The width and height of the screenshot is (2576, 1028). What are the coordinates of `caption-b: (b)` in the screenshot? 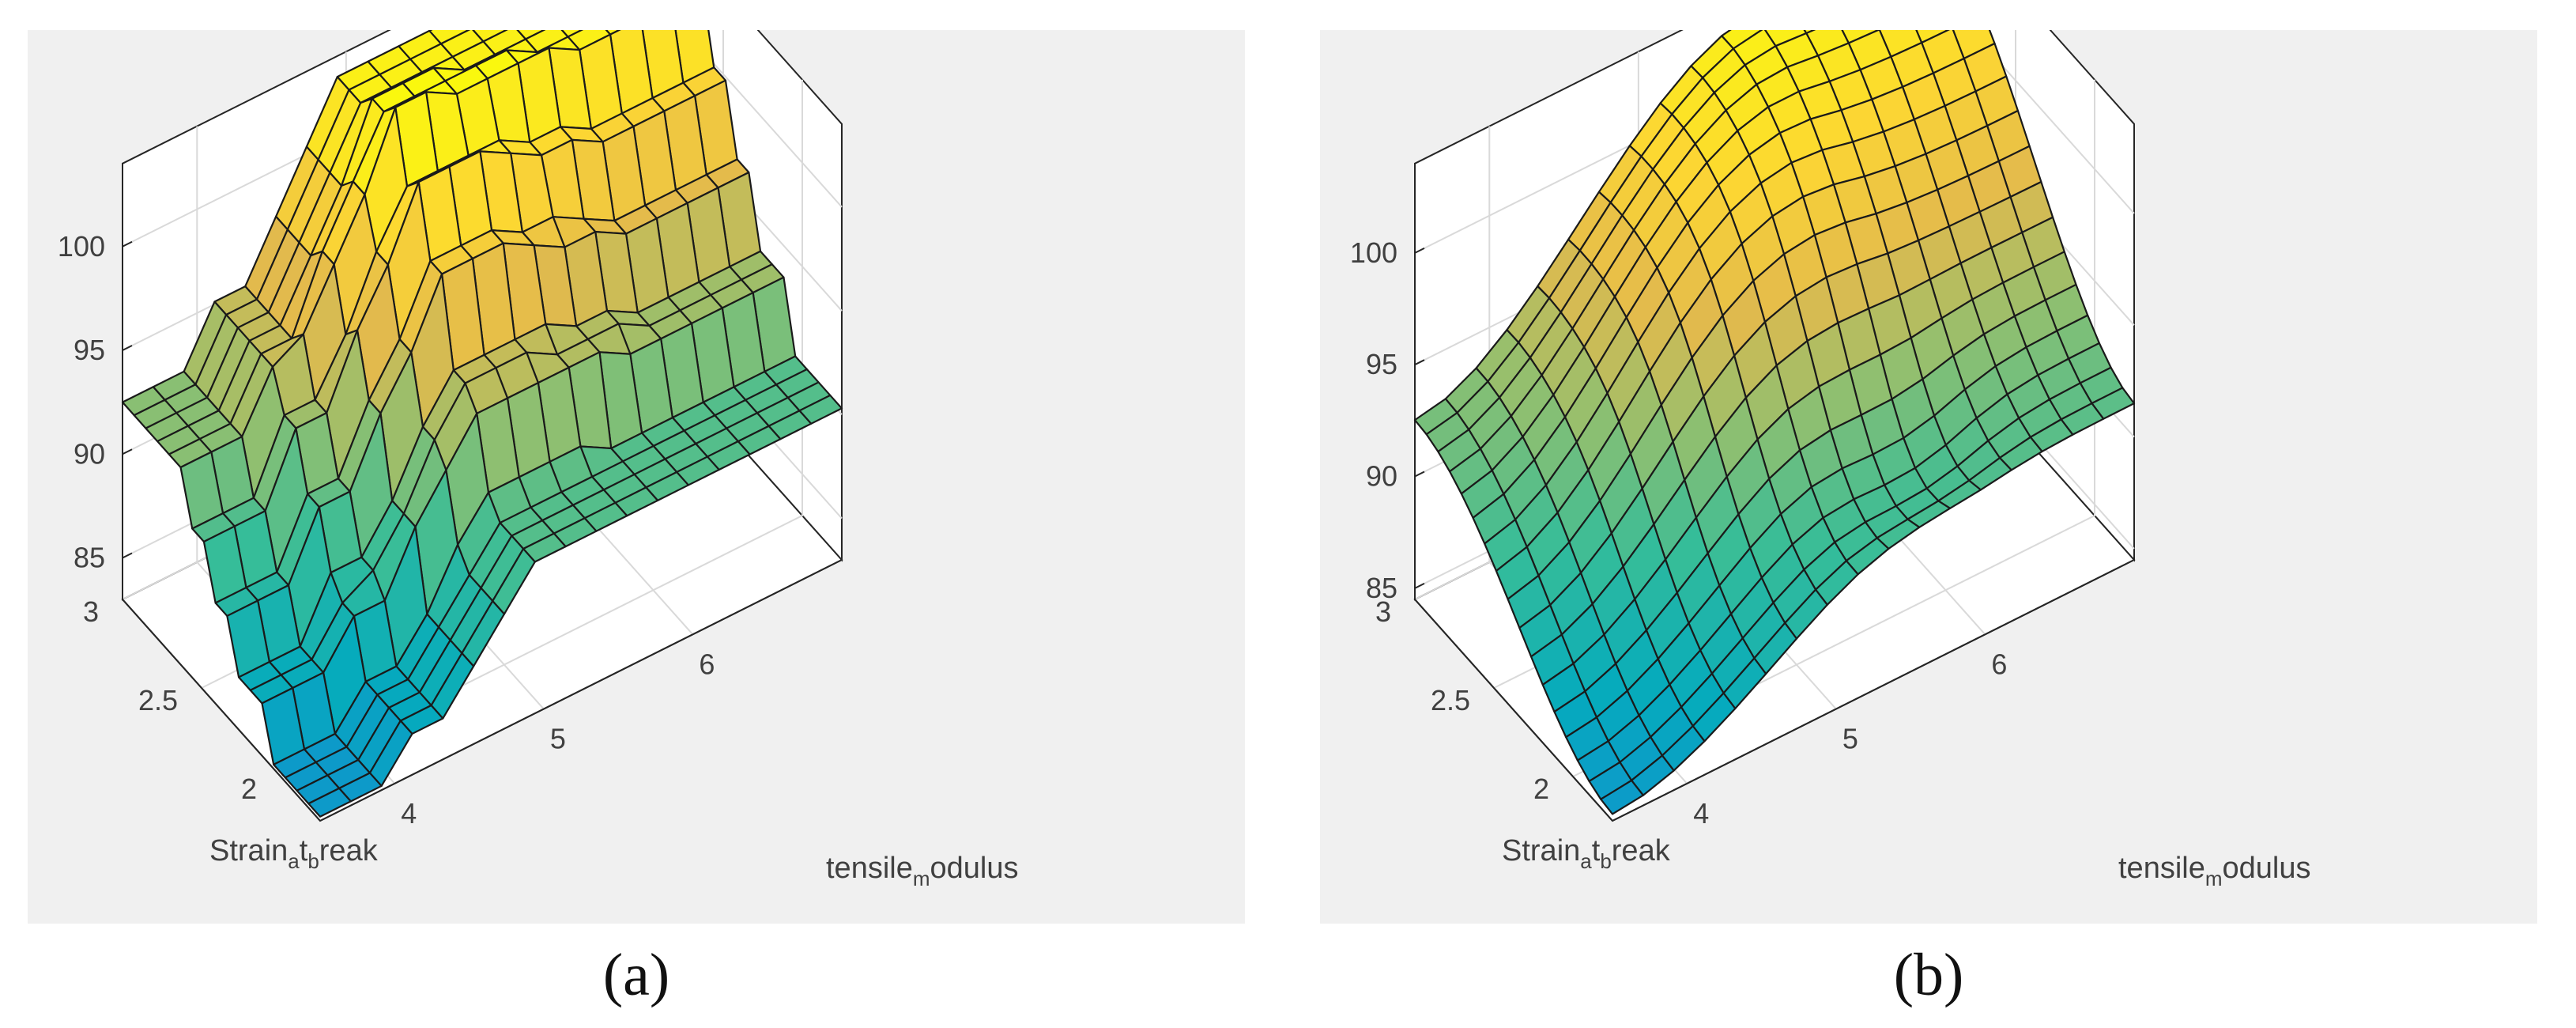 It's located at (1928, 975).